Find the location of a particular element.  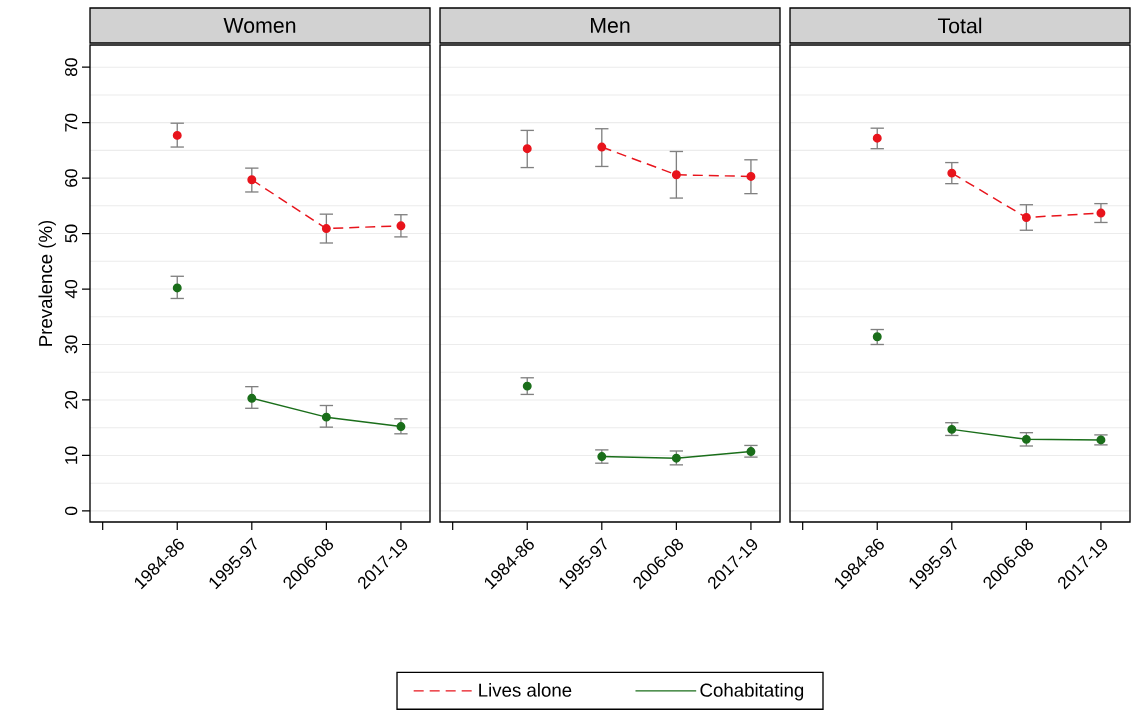

y-tick-label: 40 is located at coordinates (71, 289).